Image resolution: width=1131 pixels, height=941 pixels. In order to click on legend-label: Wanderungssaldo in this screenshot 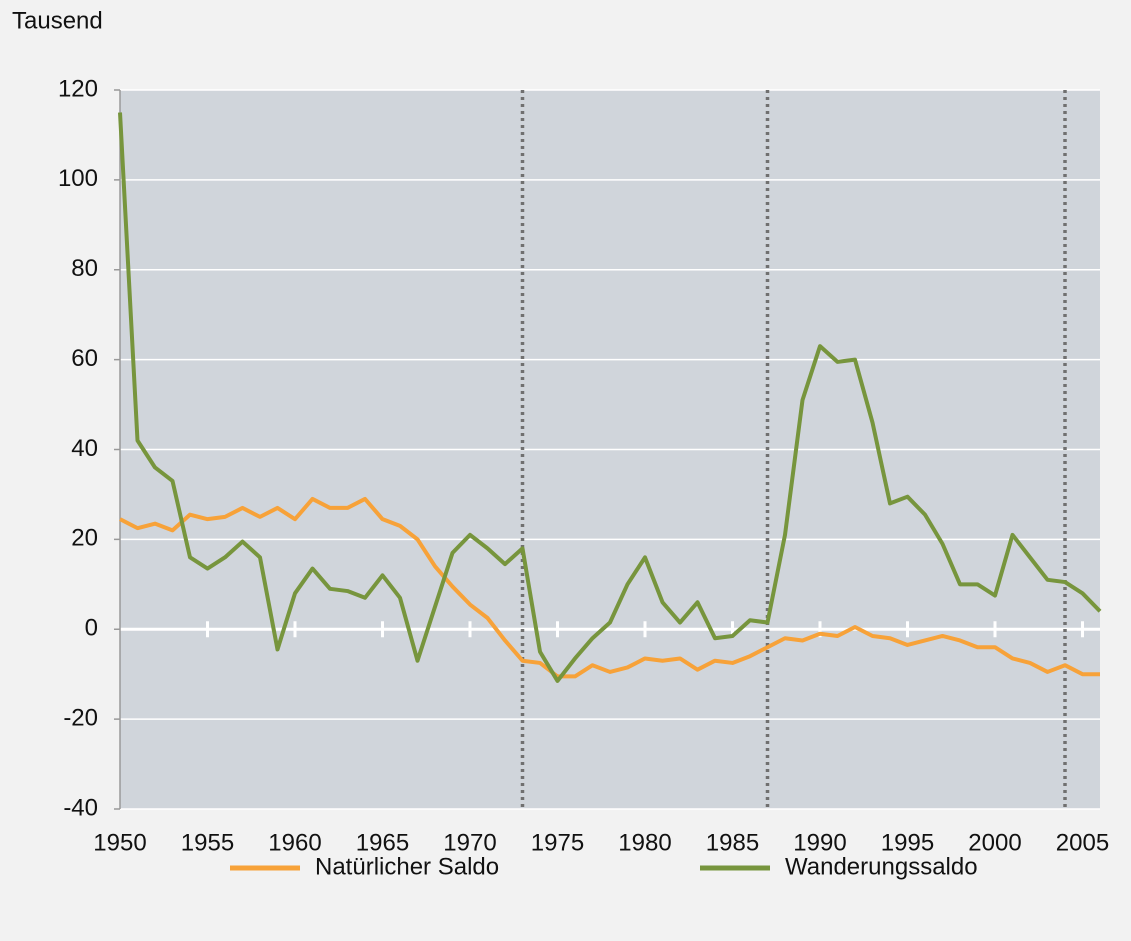, I will do `click(881, 866)`.